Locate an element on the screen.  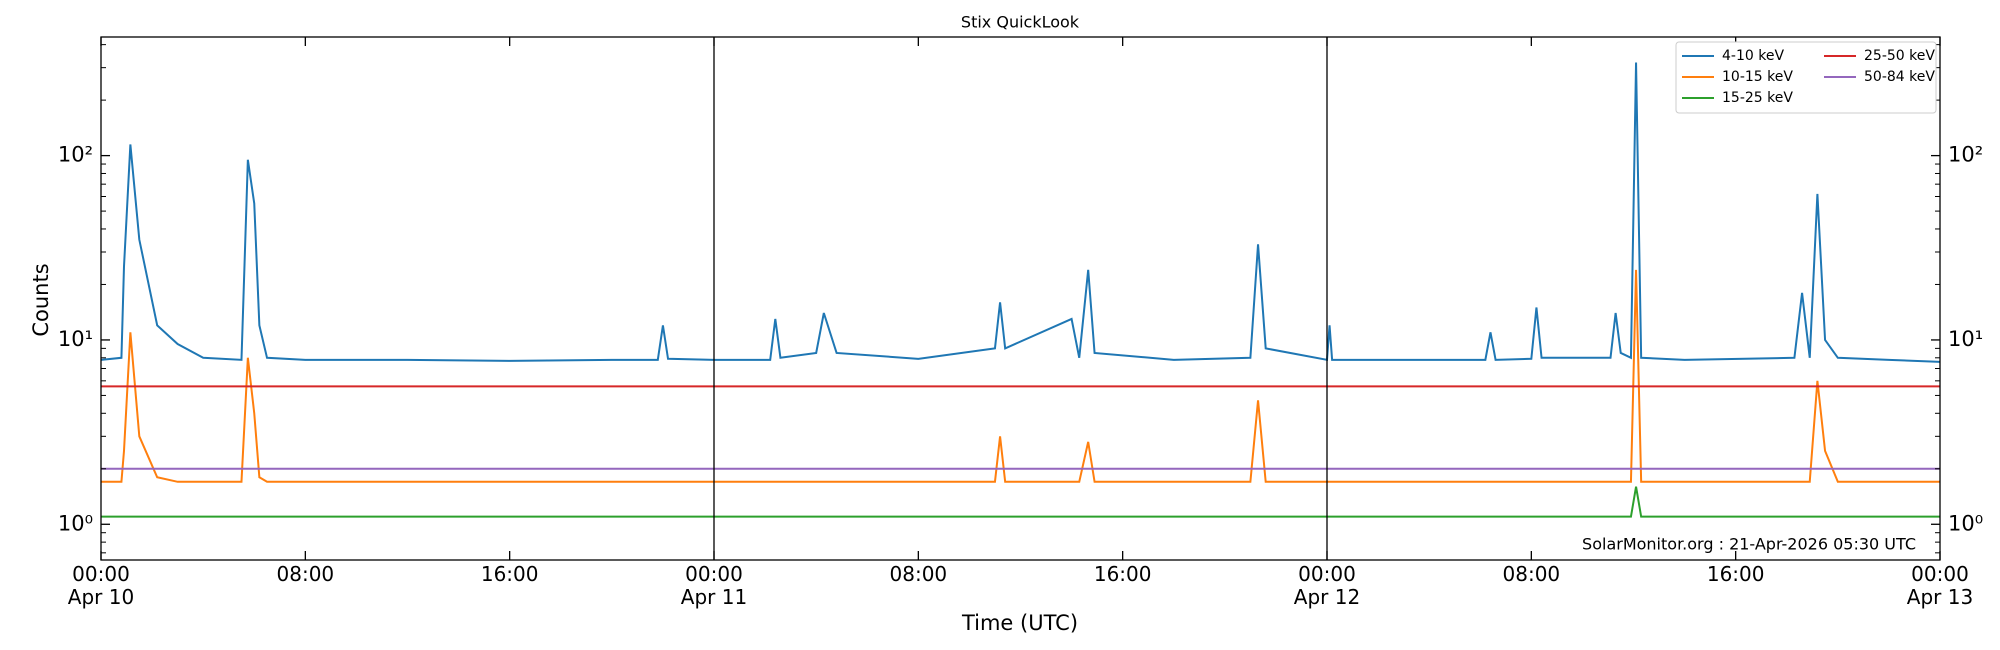
chart-title: Stix QuickLook is located at coordinates (1020, 22).